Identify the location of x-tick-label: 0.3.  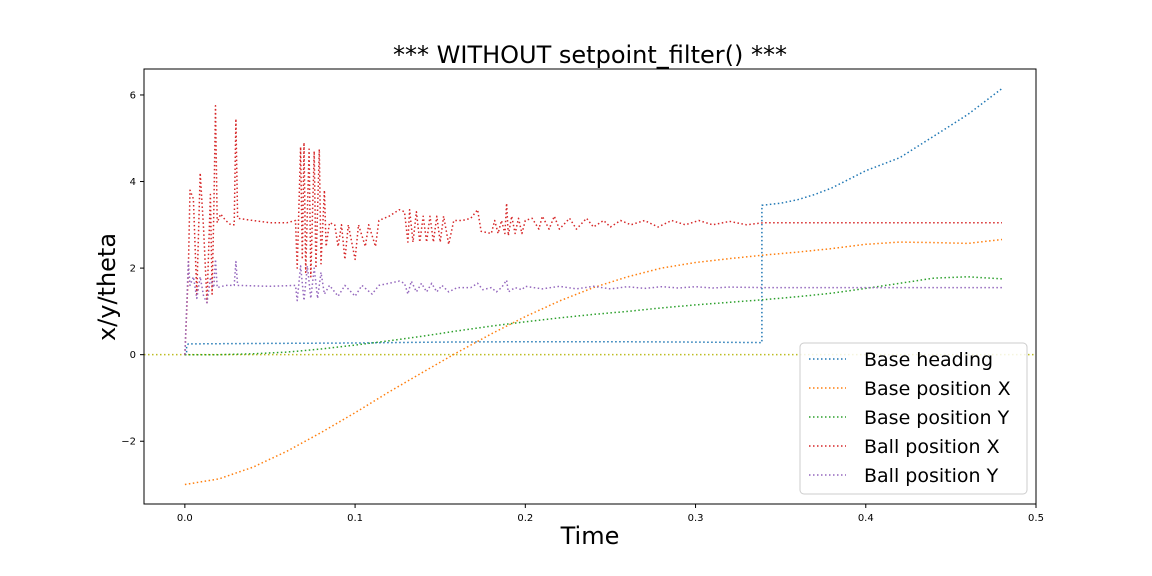
(696, 518).